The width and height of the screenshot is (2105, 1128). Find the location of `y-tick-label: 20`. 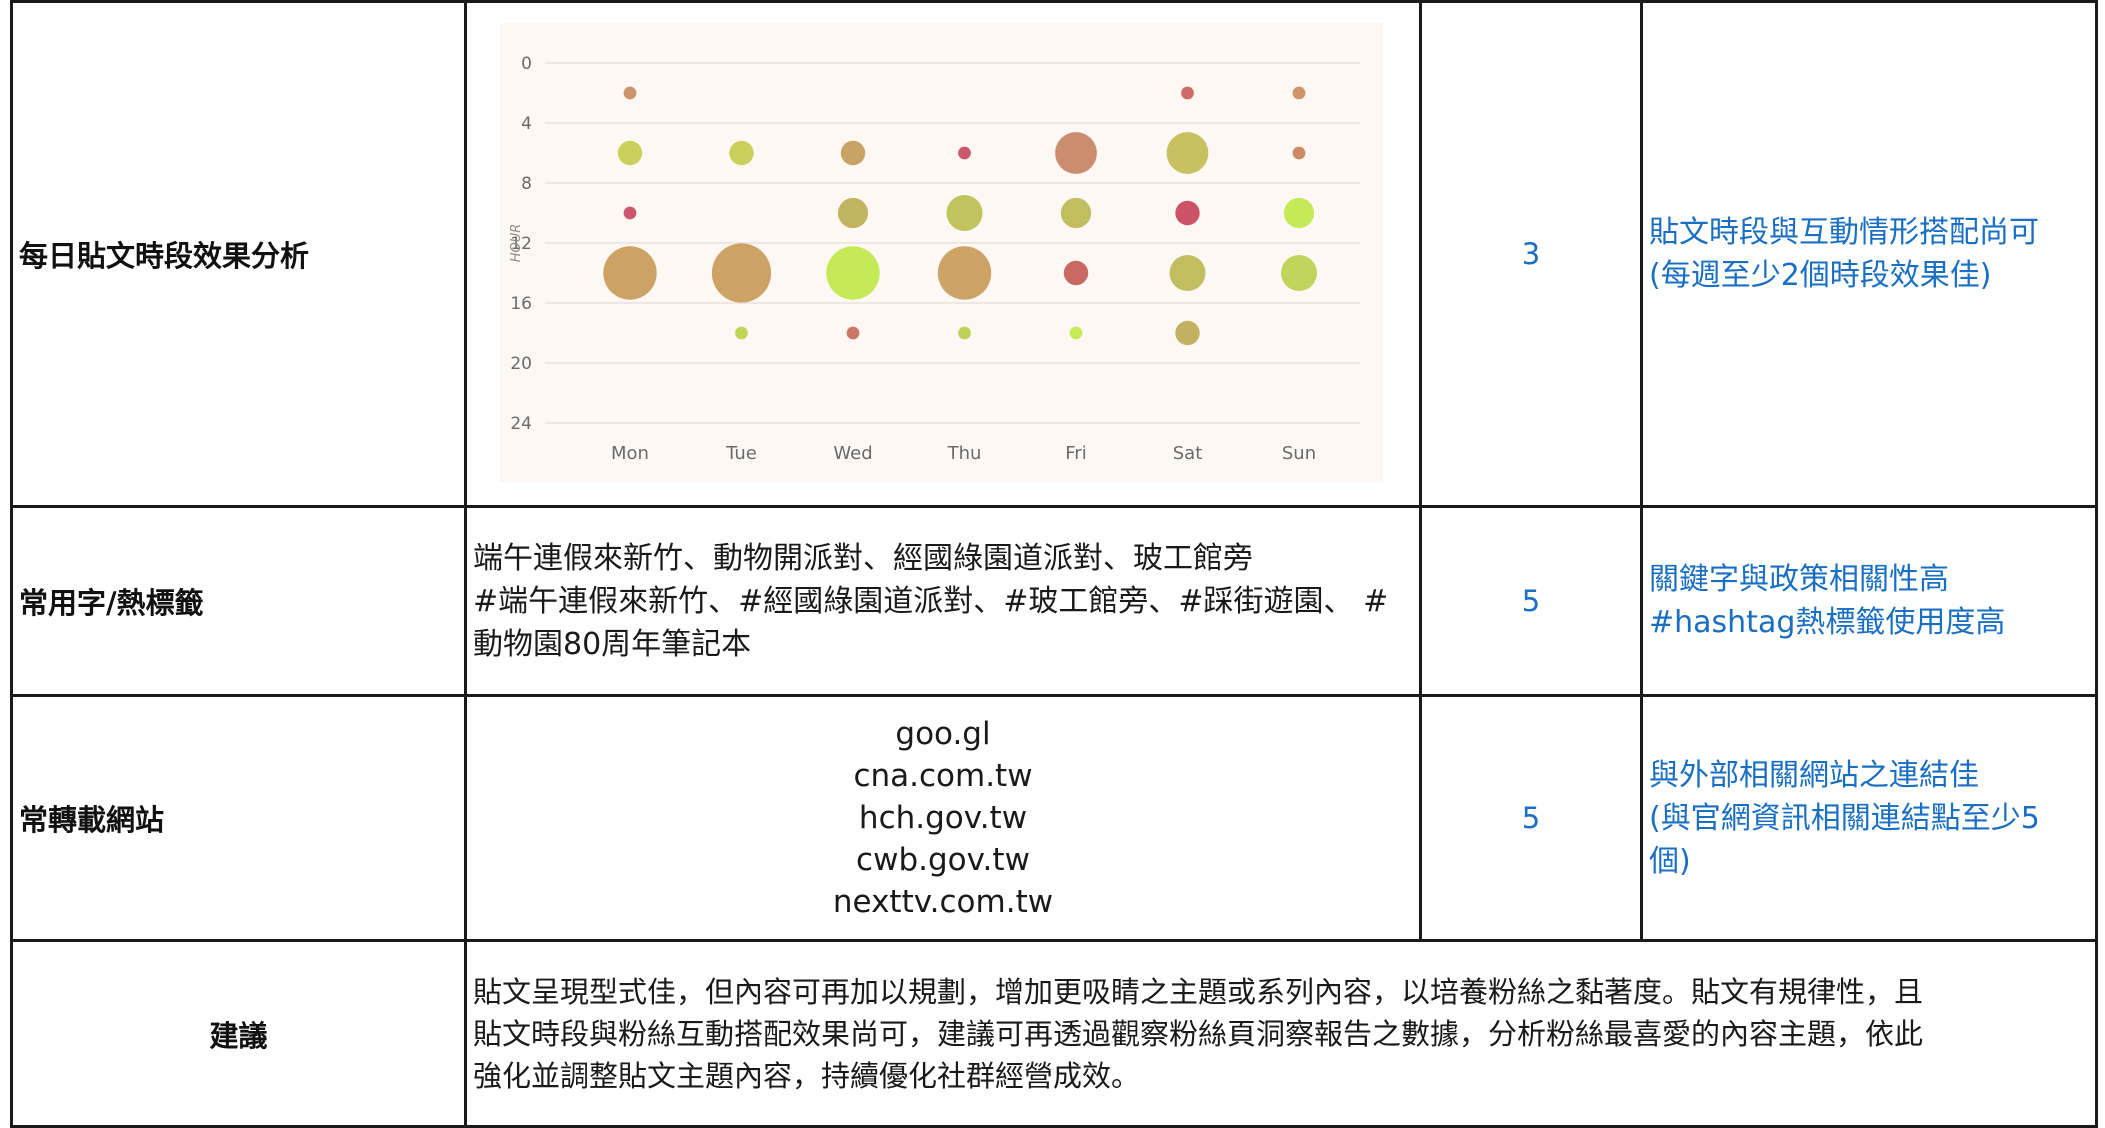

y-tick-label: 20 is located at coordinates (521, 364).